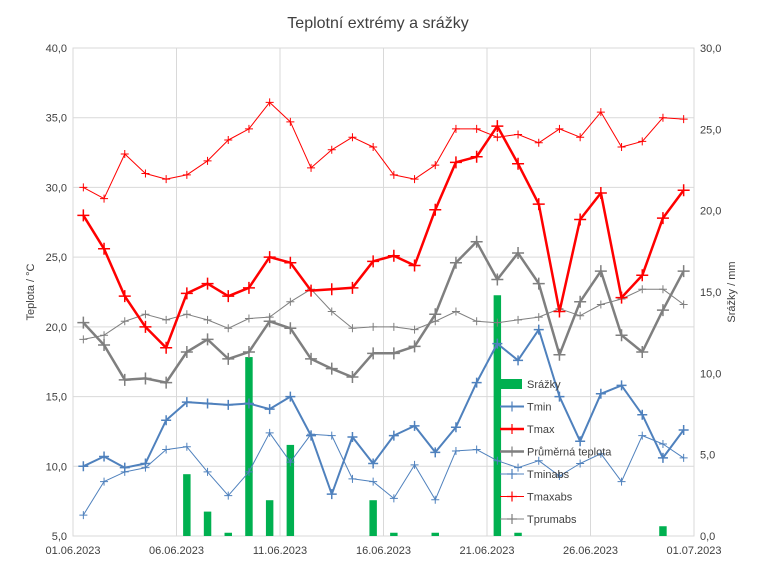 Image resolution: width=757 pixels, height=568 pixels. Describe the element at coordinates (176, 551) in the screenshot. I see `x-tick-label: 06.06.2023` at that location.